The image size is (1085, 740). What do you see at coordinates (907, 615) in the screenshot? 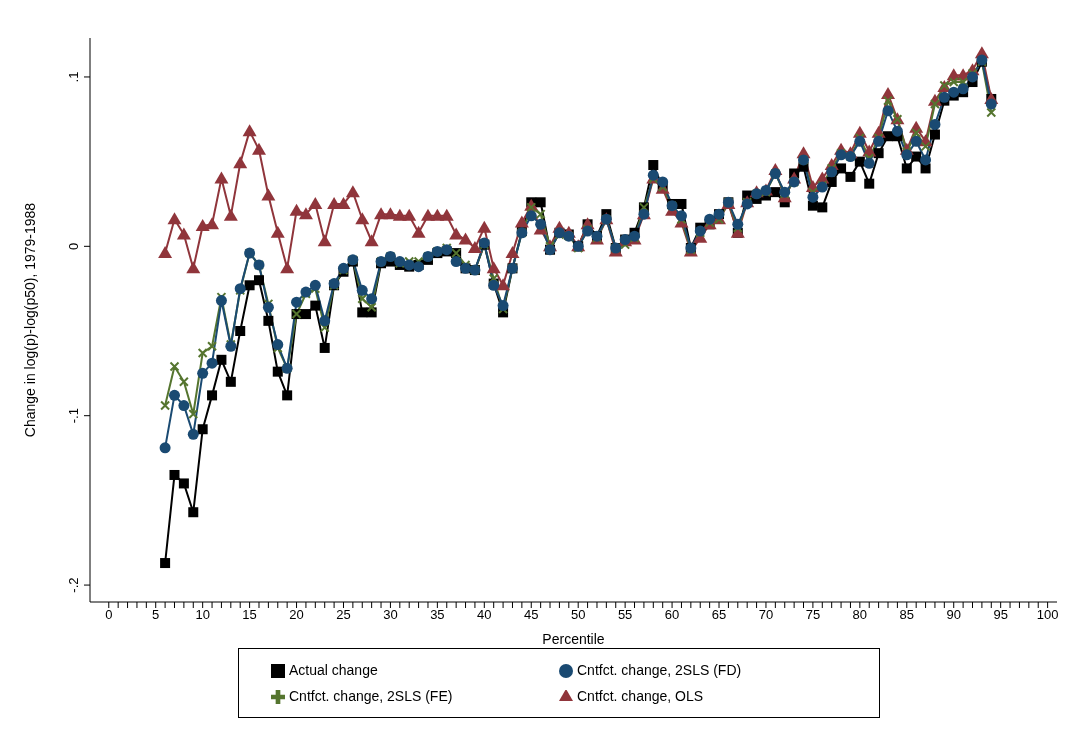
I see `x-tick-label: 85` at bounding box center [907, 615].